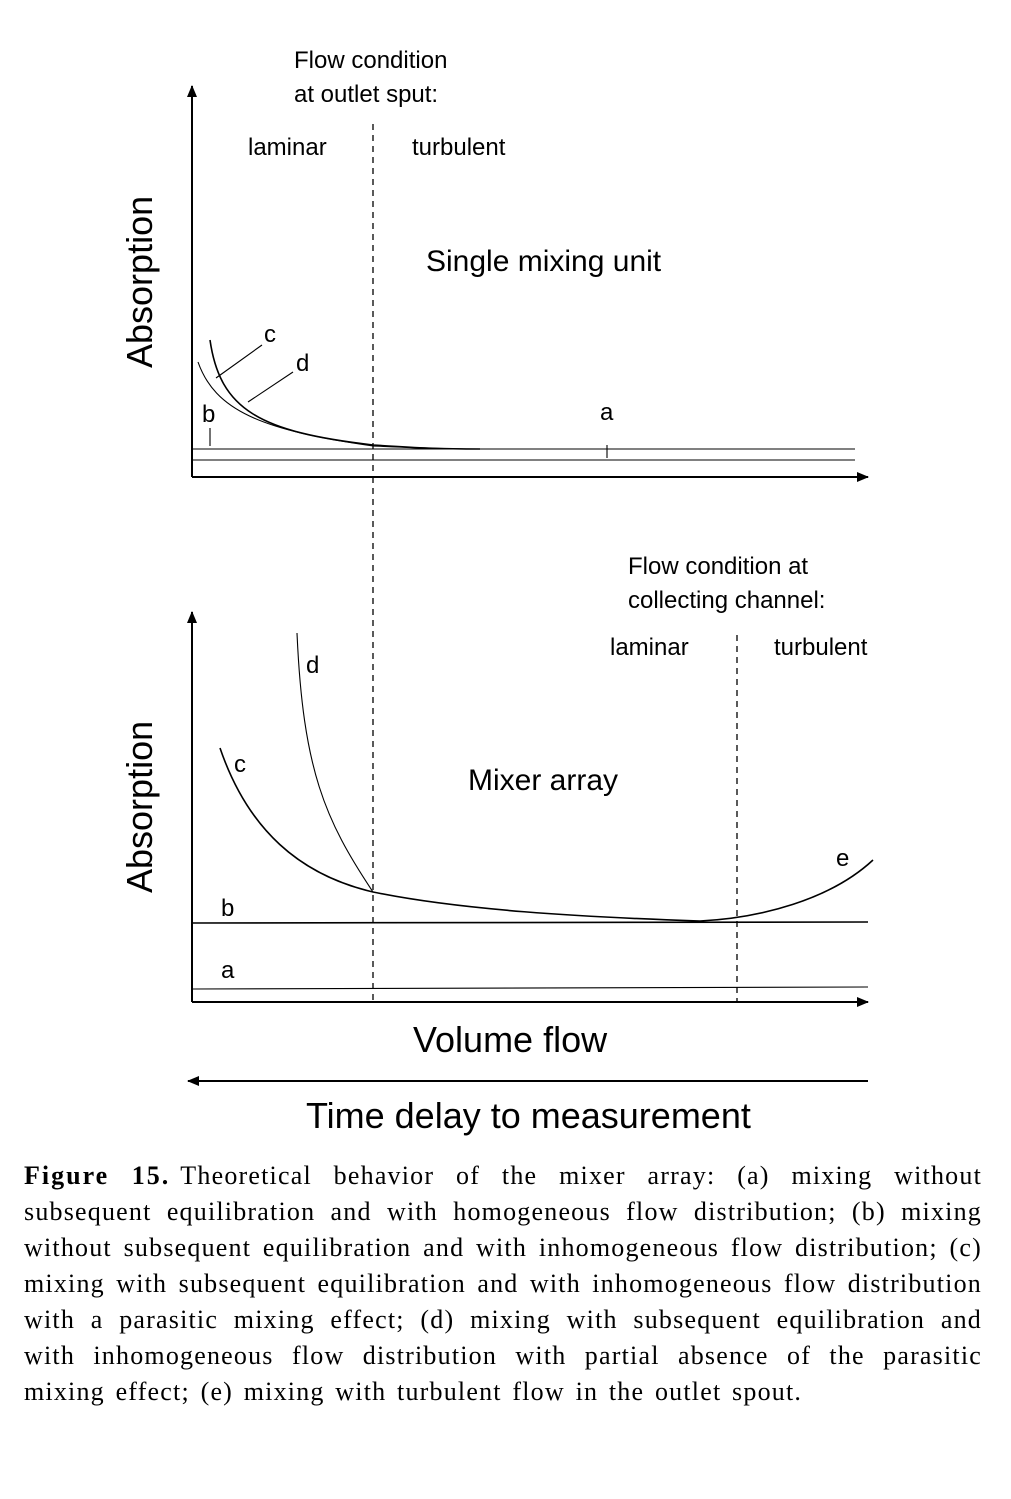  What do you see at coordinates (139, 807) in the screenshot?
I see `bottom-y-axis-label: Absorption` at bounding box center [139, 807].